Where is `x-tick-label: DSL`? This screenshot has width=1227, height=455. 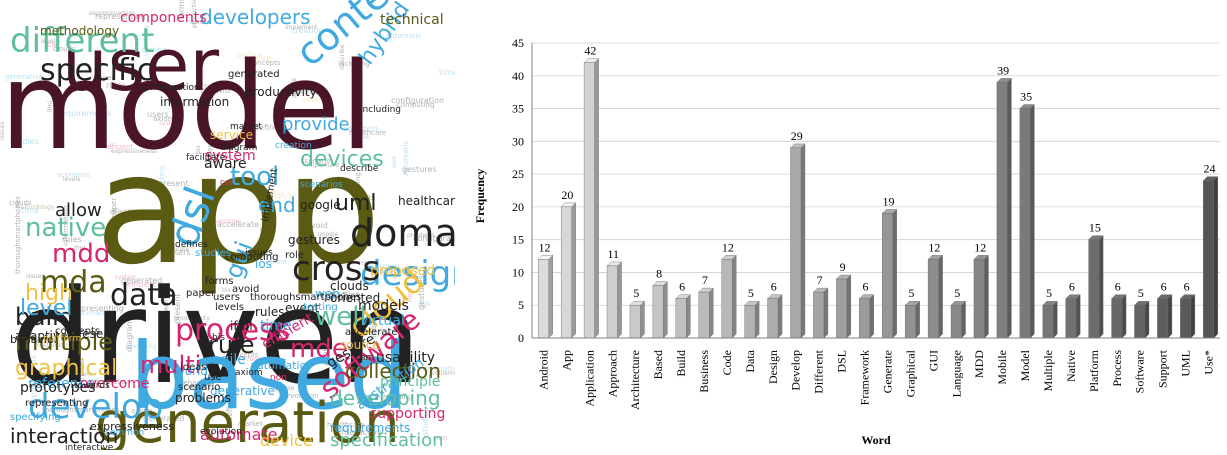 x-tick-label: DSL is located at coordinates (842, 361).